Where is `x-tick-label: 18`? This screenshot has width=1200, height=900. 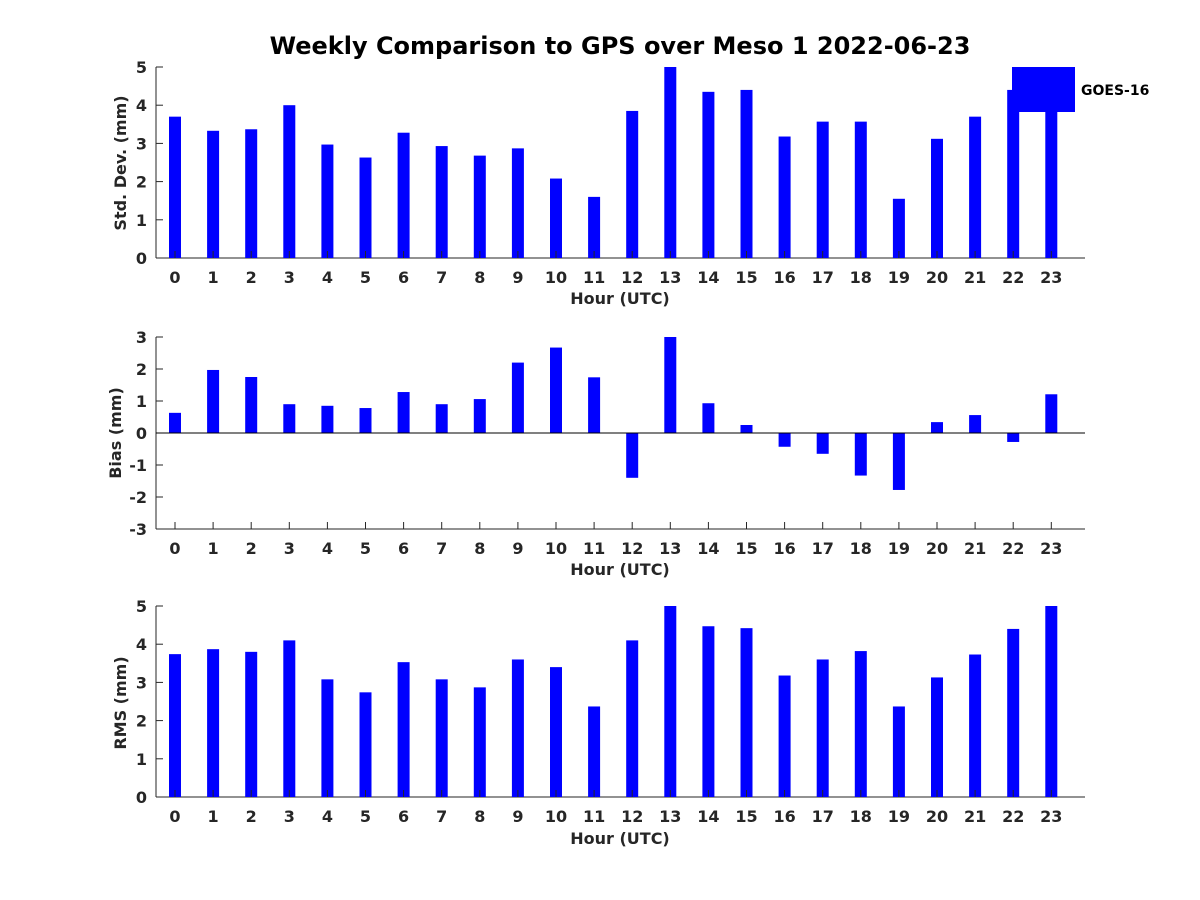
x-tick-label: 18 is located at coordinates (861, 277).